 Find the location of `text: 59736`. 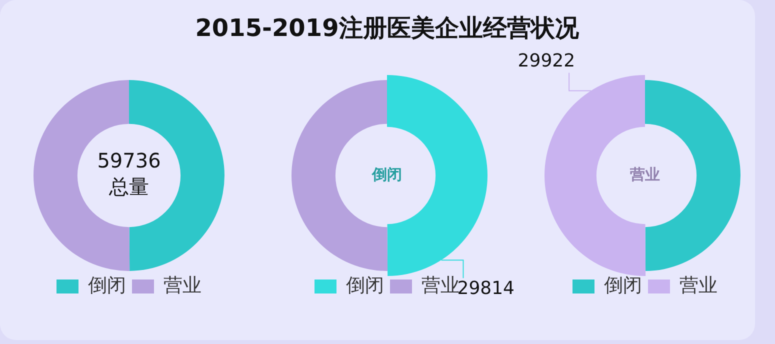

text: 59736 is located at coordinates (129, 160).